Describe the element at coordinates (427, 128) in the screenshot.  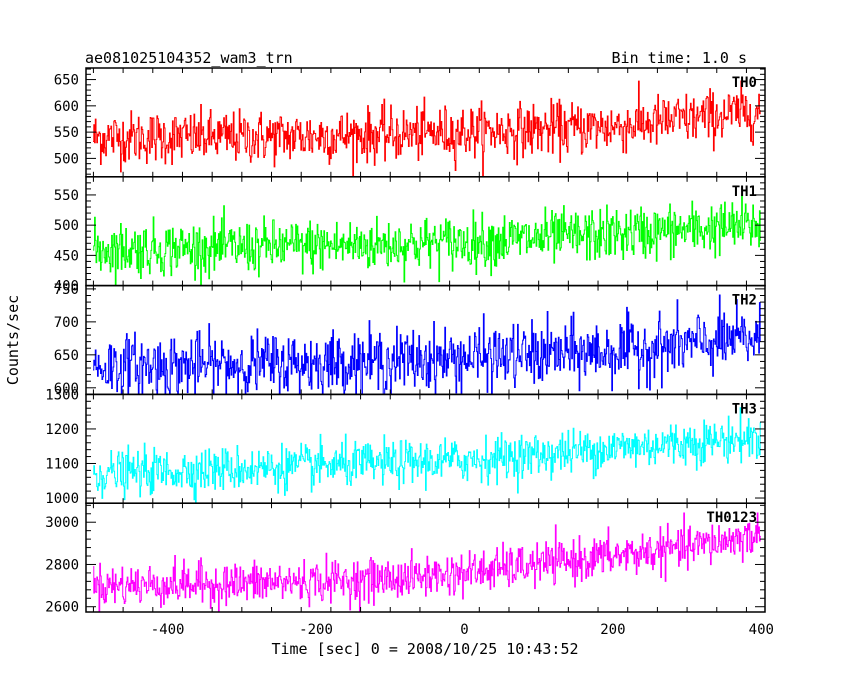
I see `series-line-th0` at that location.